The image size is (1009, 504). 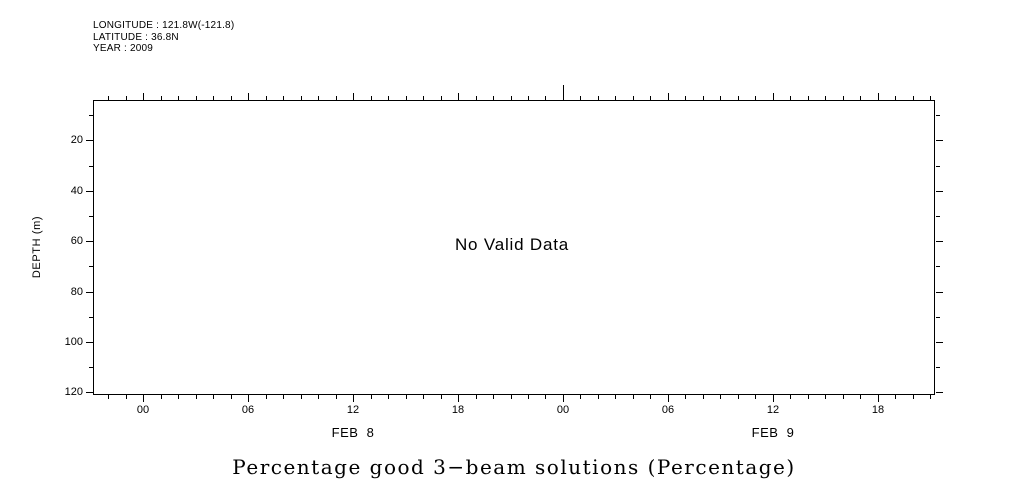 I want to click on y-tick-label: 40, so click(x=76, y=191).